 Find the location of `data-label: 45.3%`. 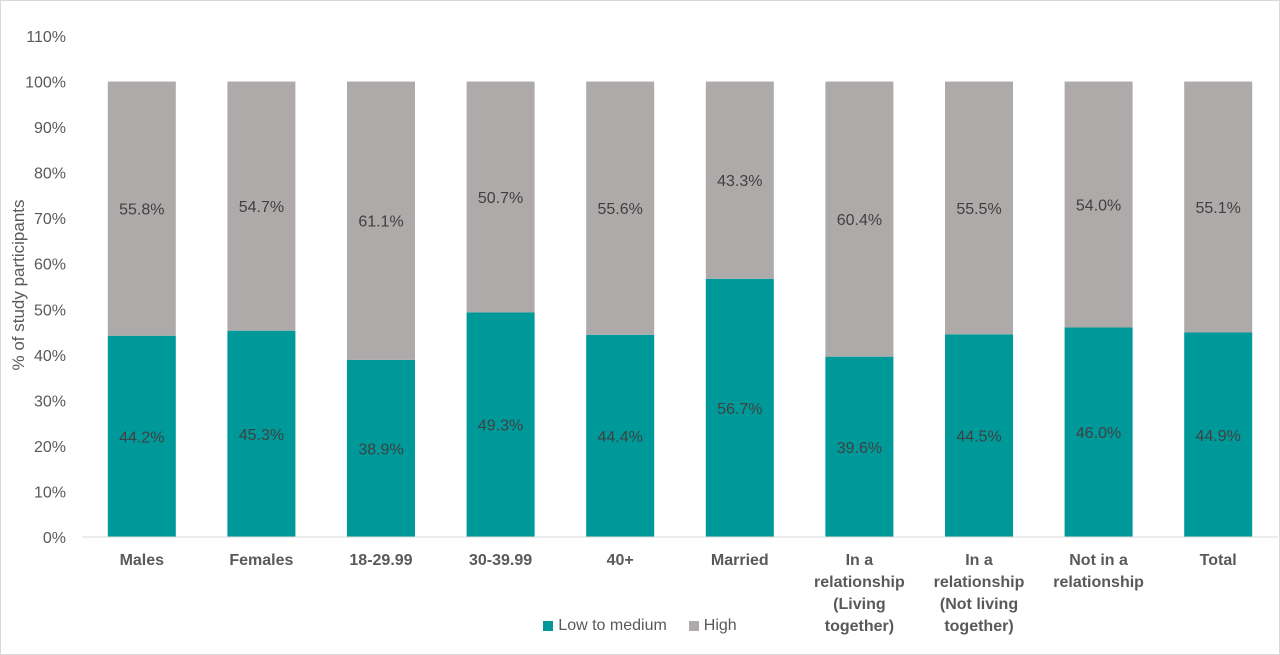

data-label: 45.3% is located at coordinates (261, 435).